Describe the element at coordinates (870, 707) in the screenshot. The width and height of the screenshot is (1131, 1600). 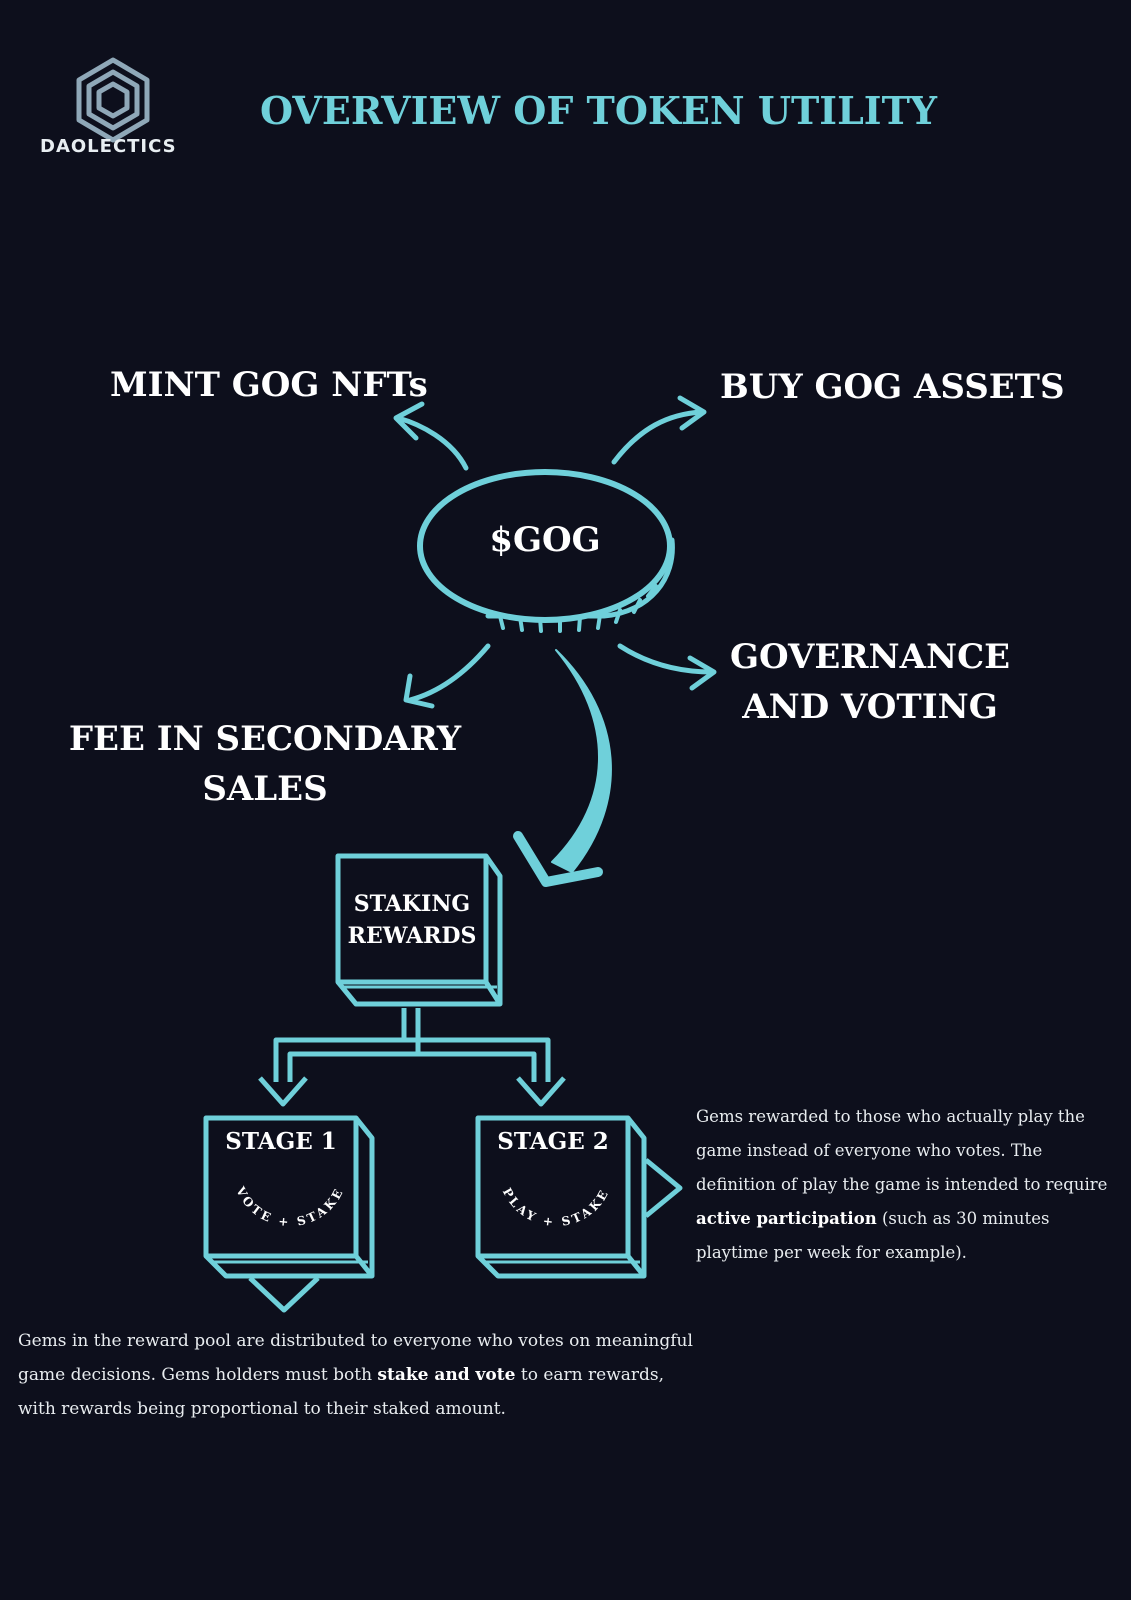
I see `utility-governance-line2: AND VOTING` at that location.